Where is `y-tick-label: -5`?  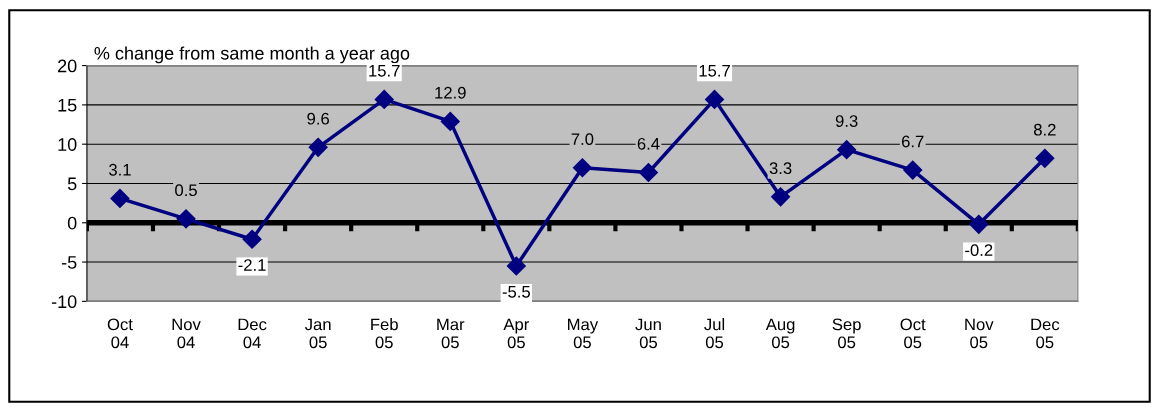 y-tick-label: -5 is located at coordinates (69, 262).